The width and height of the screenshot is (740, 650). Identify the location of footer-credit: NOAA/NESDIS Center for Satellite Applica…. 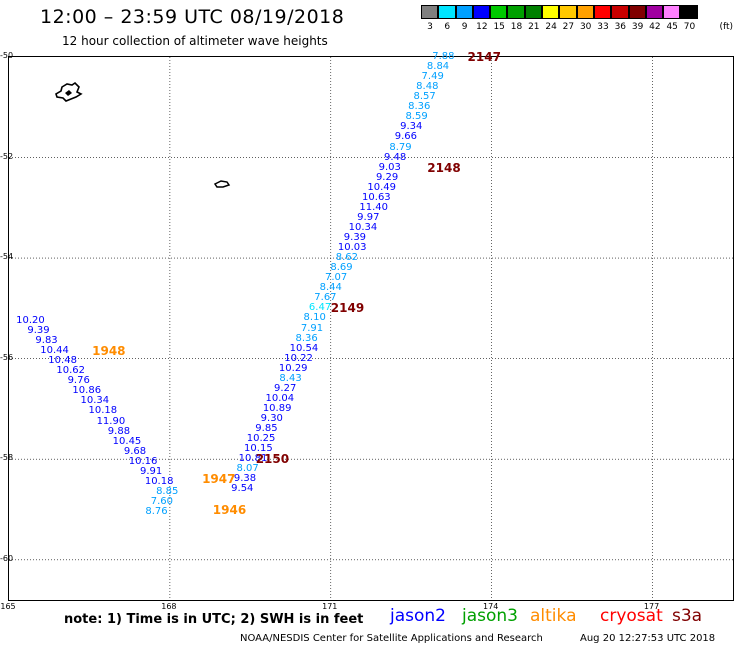
(391, 638).